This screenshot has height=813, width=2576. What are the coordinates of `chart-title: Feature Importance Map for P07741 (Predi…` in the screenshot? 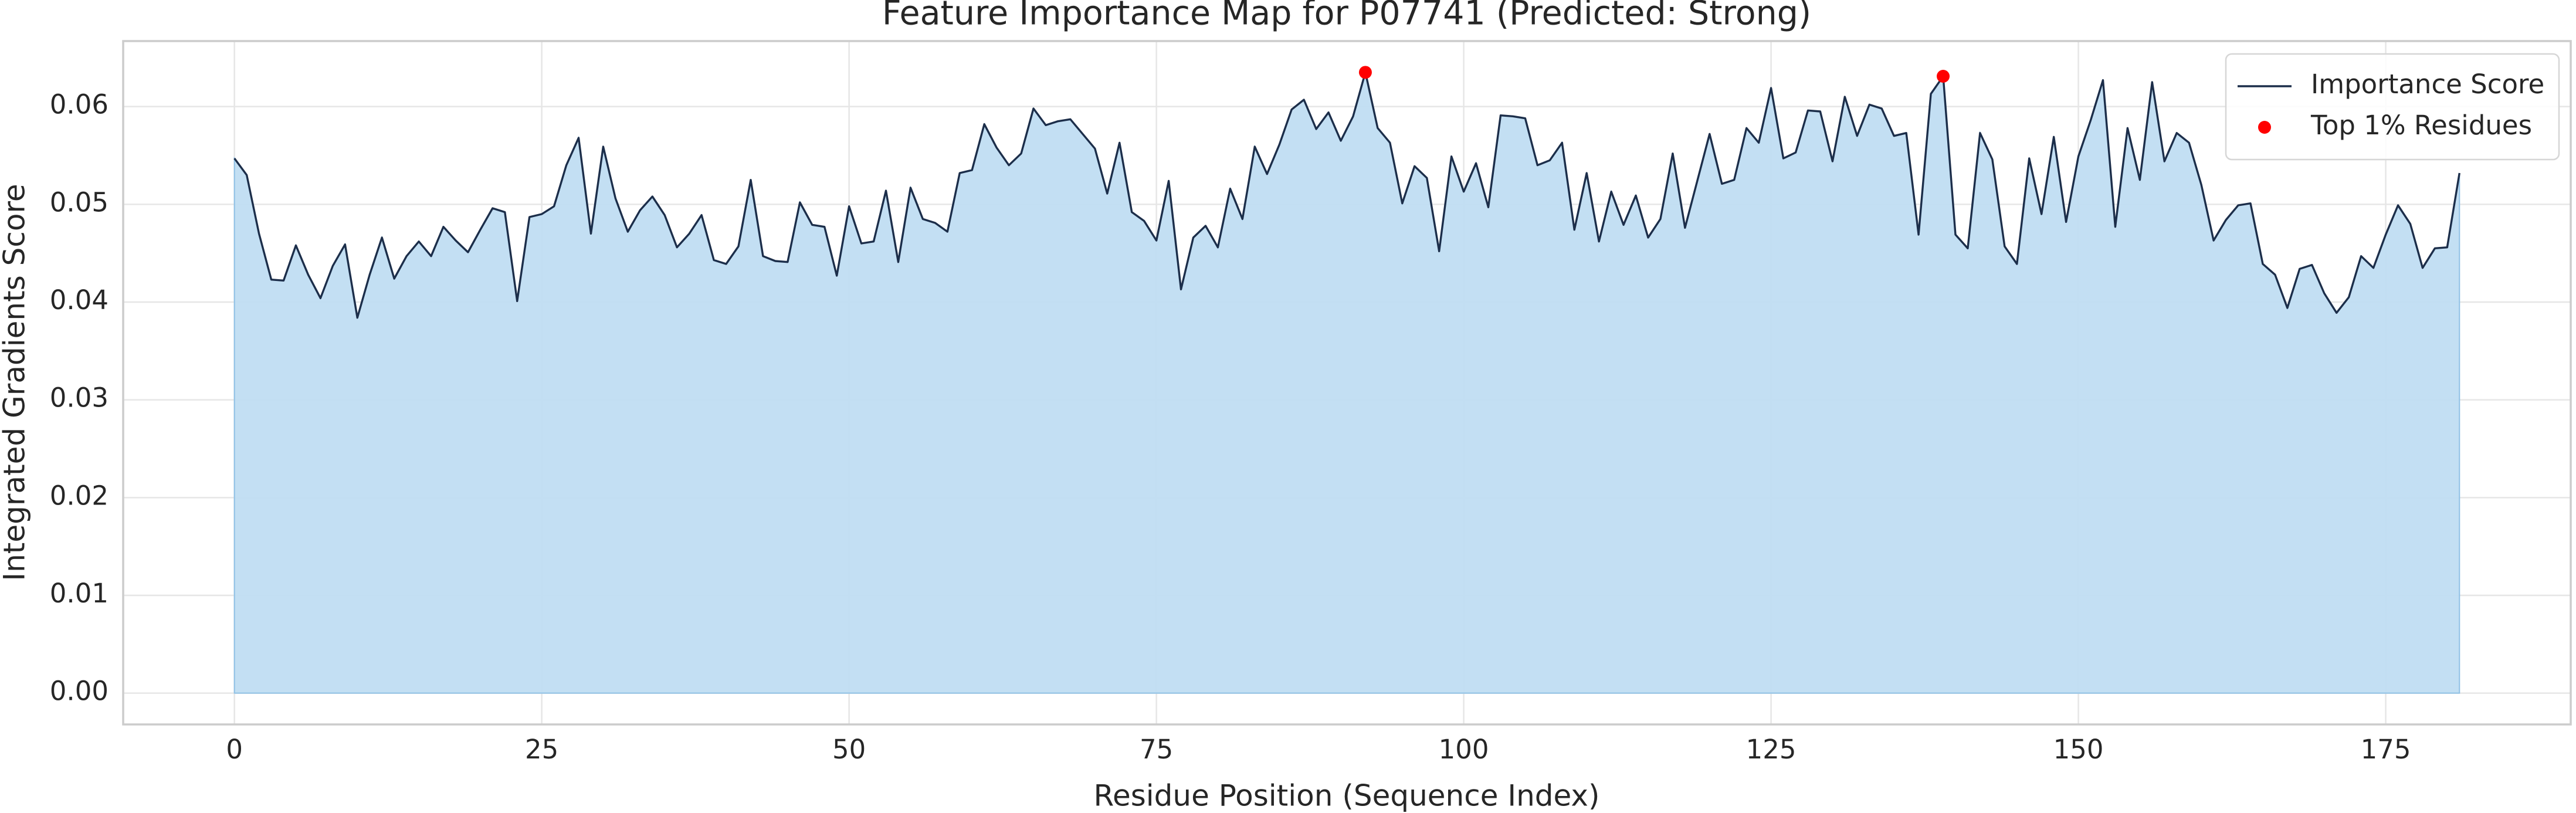 It's located at (1347, 16).